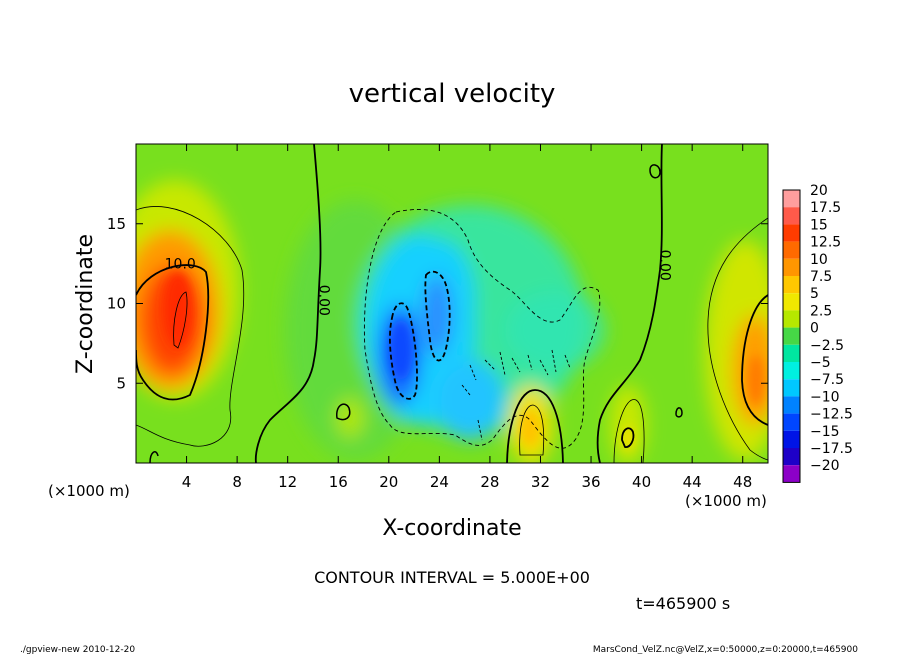  Describe the element at coordinates (287, 482) in the screenshot. I see `x-tick-label: 12` at that location.